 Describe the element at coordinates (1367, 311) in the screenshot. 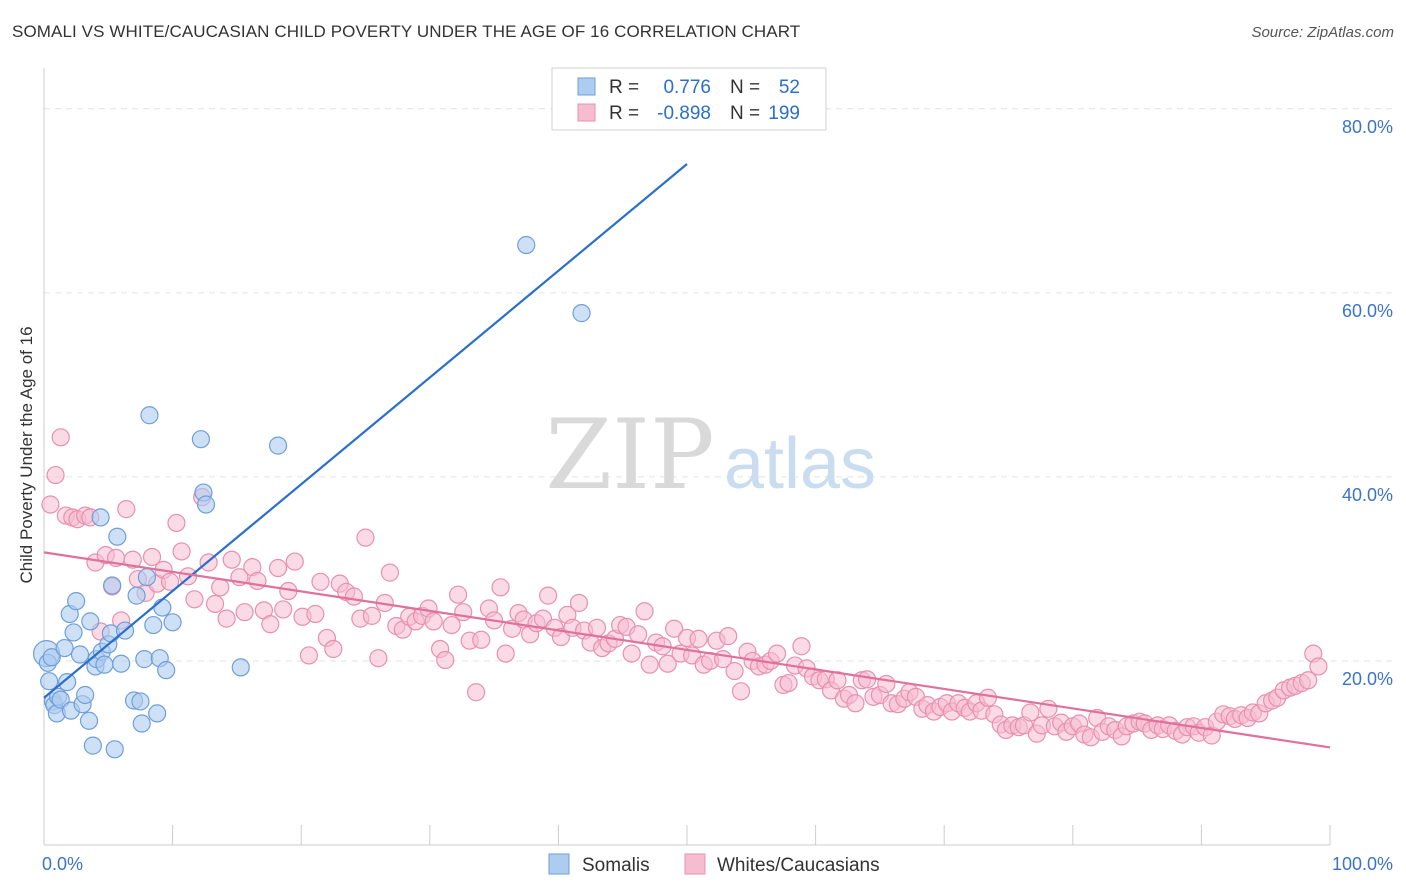

I see `y-tick-label: 60.0%` at that location.